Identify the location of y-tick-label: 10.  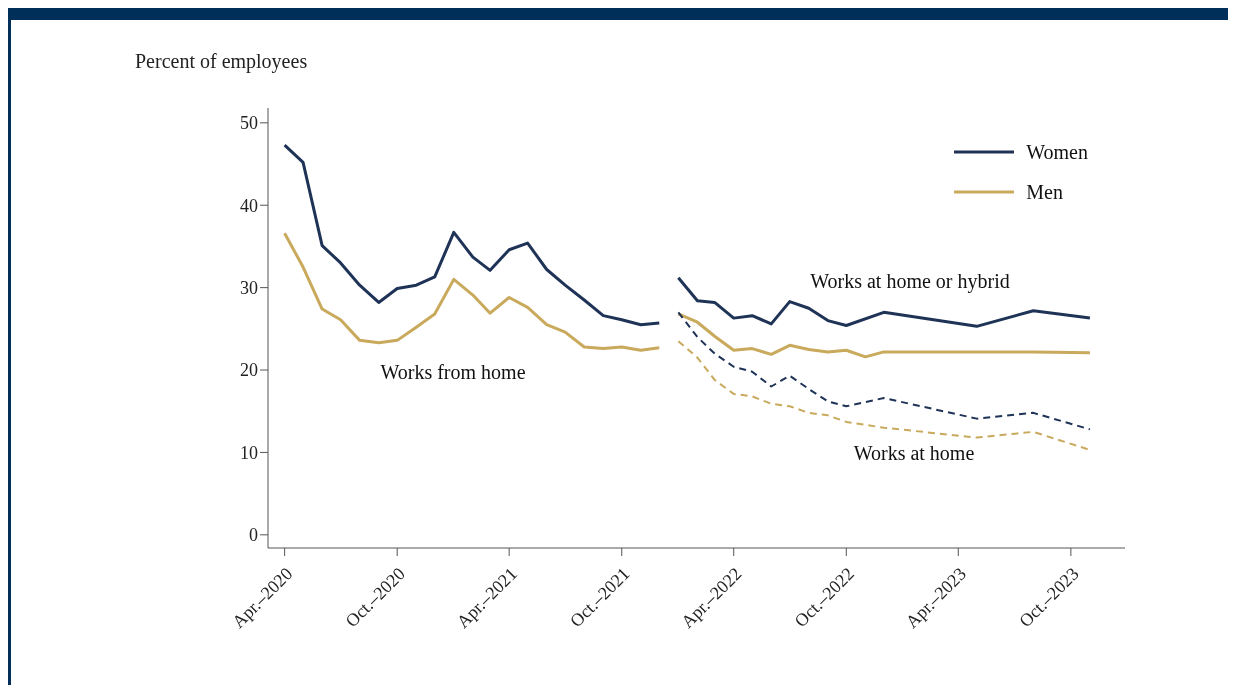
(249, 452).